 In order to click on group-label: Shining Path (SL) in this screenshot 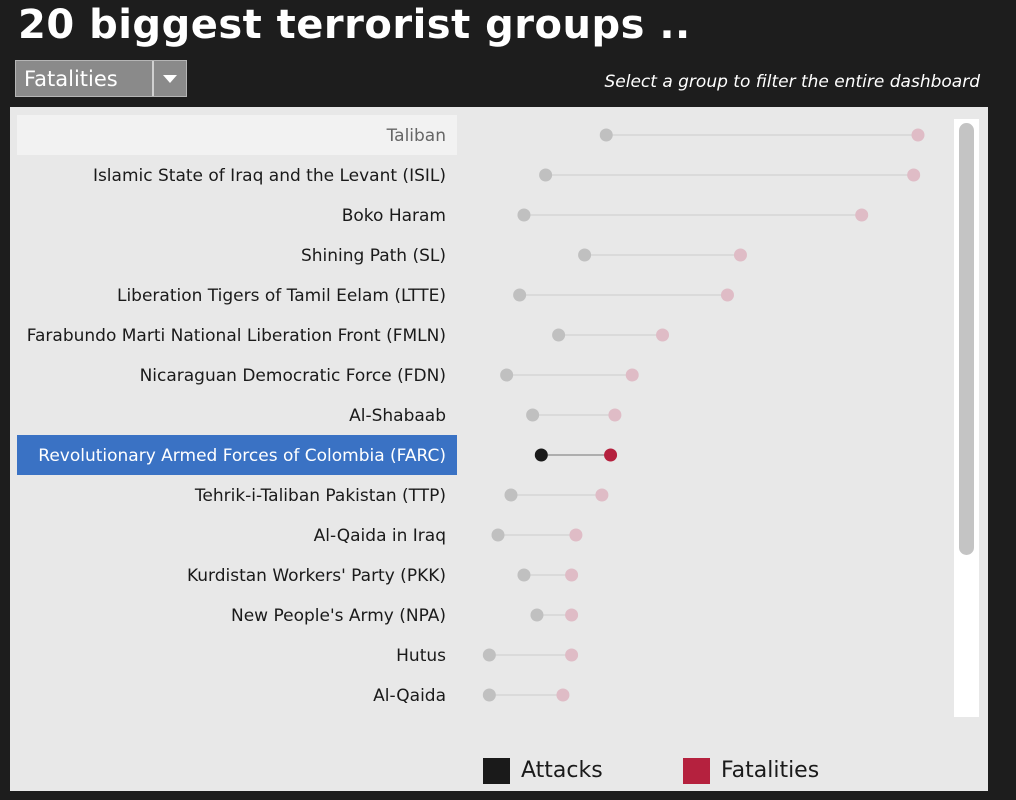, I will do `click(373, 256)`.